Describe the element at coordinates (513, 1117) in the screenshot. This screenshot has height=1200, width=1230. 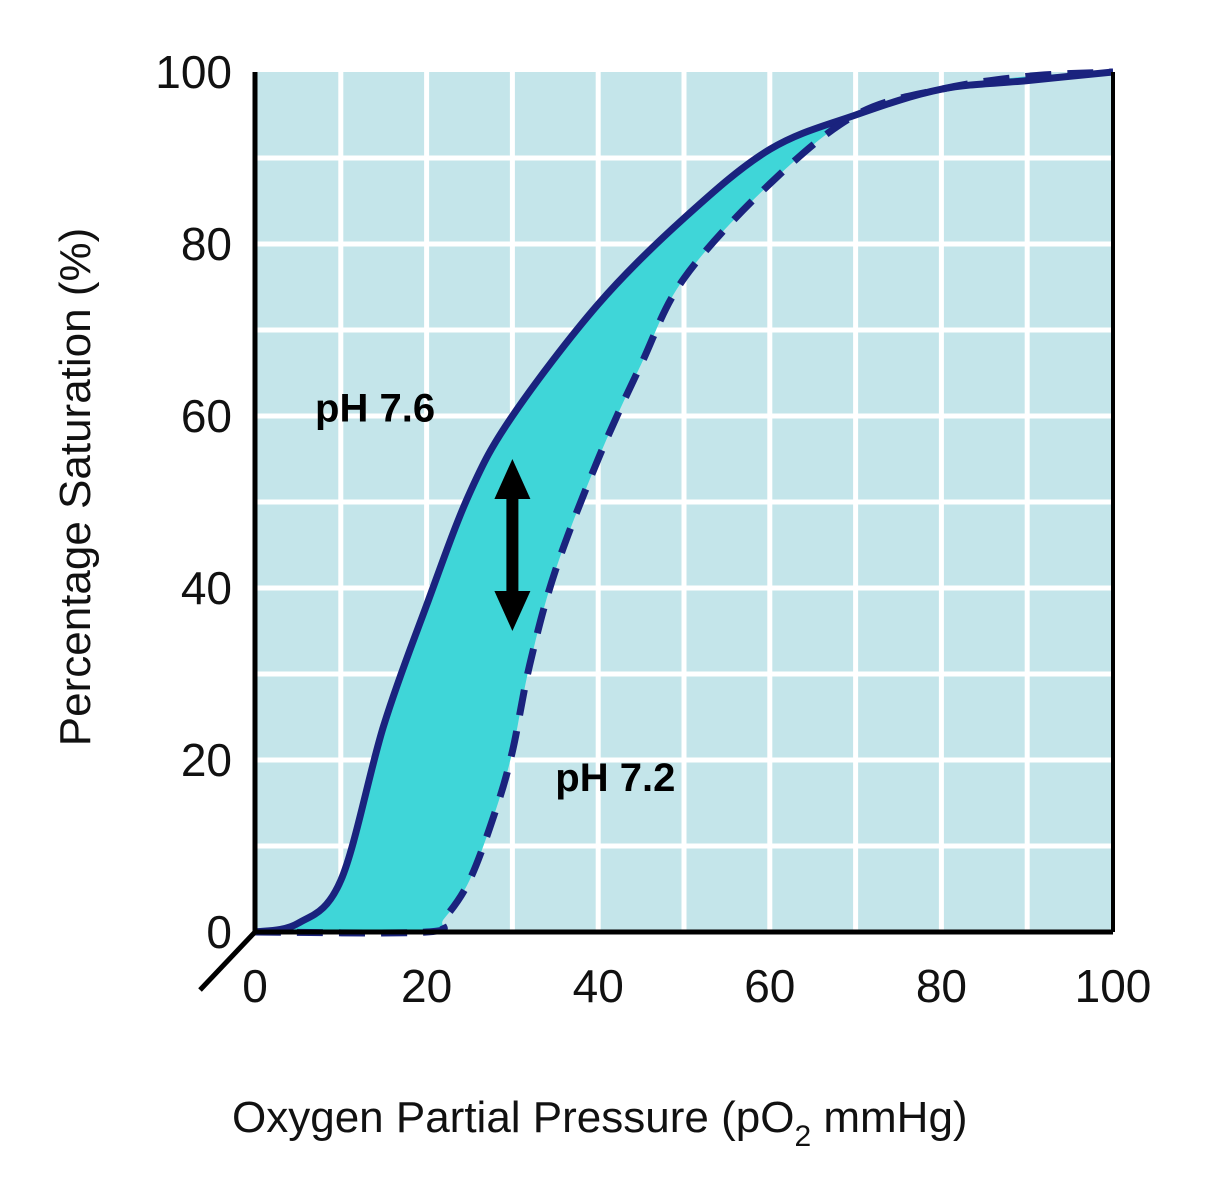
I see `x-label-main: Oxygen Partial Pressure (pO` at that location.